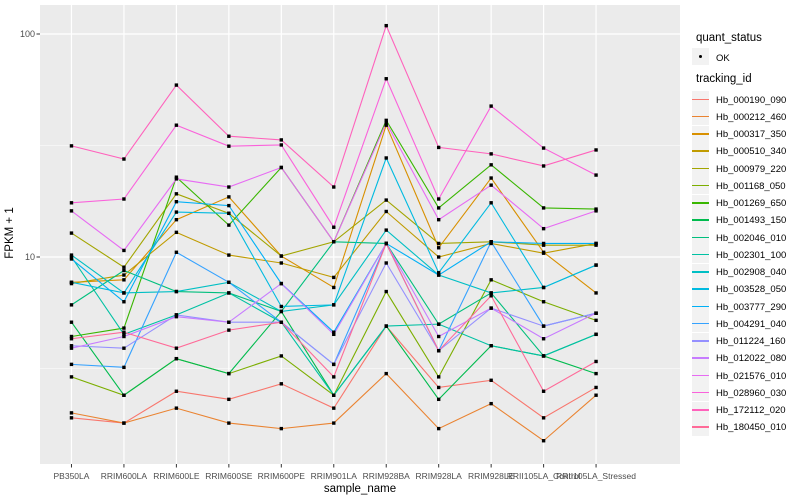 This screenshot has width=800, height=500. What do you see at coordinates (333, 476) in the screenshot?
I see `x-tick-label: RRIM901LA` at bounding box center [333, 476].